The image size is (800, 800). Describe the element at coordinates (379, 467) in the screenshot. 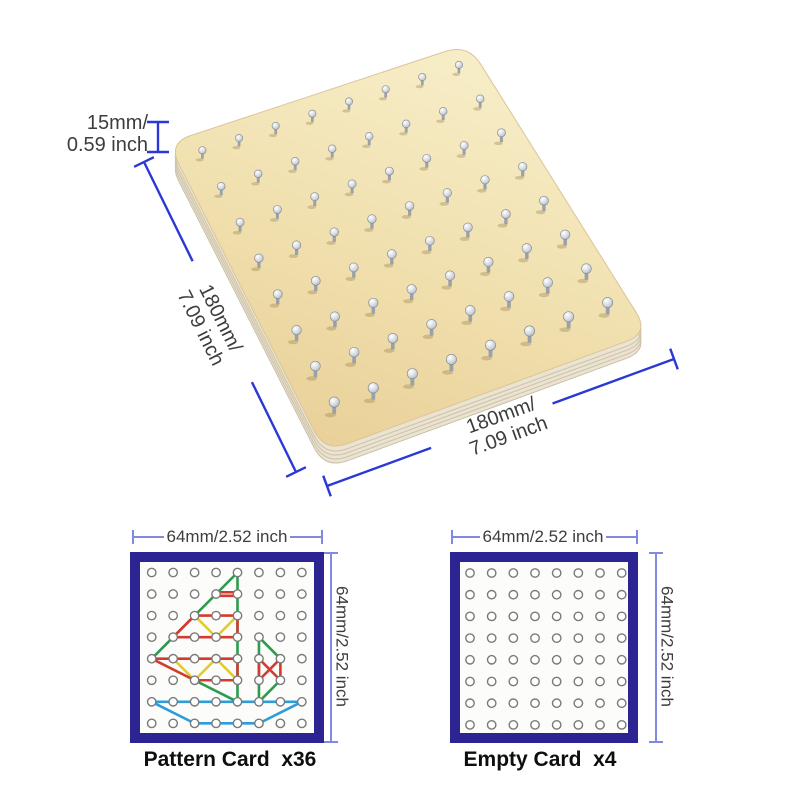

I see `dimension-line` at that location.